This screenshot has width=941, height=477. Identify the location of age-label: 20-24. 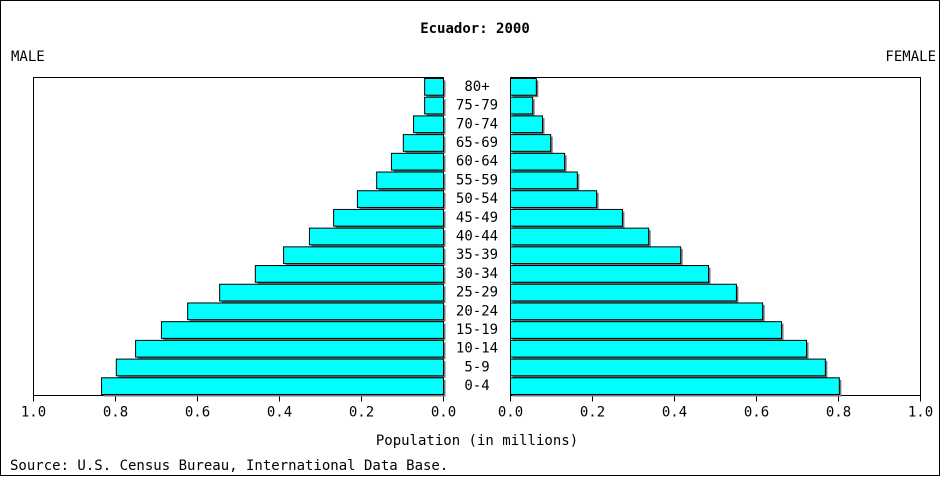
(477, 311).